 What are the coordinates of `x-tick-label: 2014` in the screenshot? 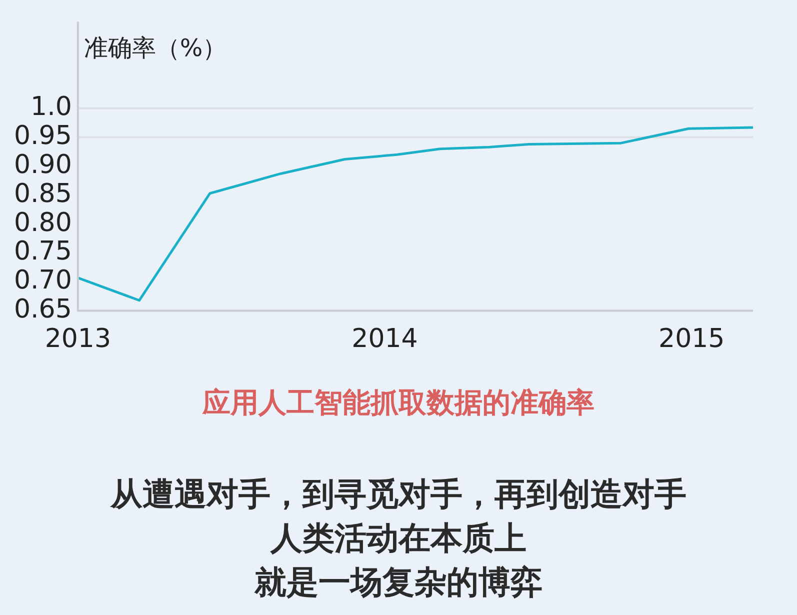 It's located at (385, 339).